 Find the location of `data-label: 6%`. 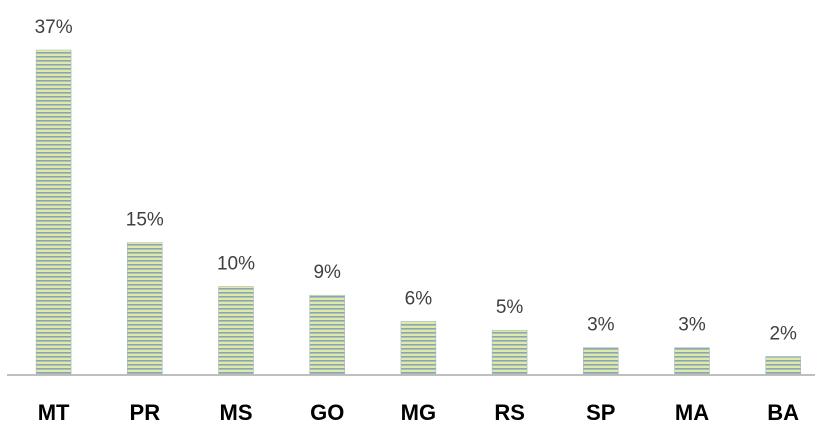

data-label: 6% is located at coordinates (419, 298).